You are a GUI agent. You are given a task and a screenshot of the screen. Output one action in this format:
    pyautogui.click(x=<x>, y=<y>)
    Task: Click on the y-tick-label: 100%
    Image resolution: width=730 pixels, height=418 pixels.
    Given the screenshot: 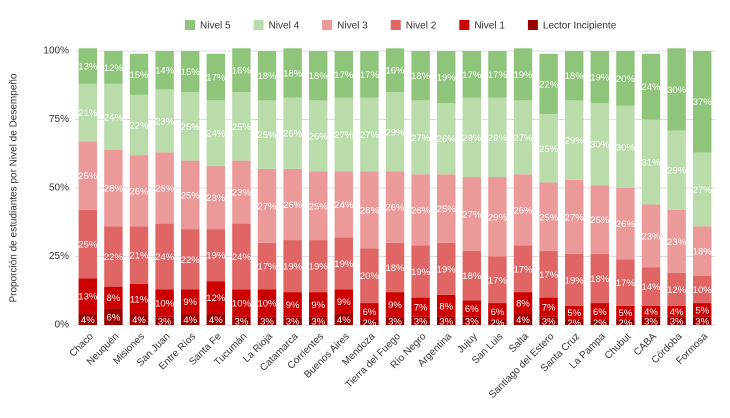 What is the action you would take?
    pyautogui.click(x=56, y=51)
    